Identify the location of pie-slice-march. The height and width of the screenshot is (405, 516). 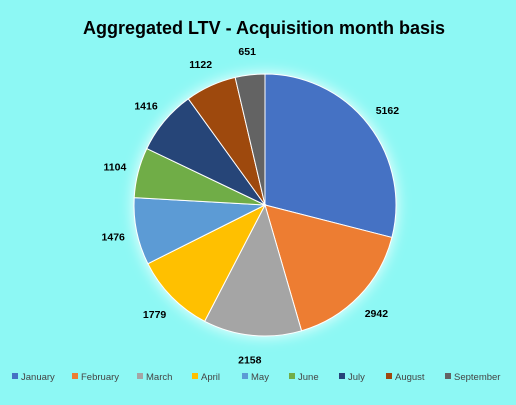
(253, 270).